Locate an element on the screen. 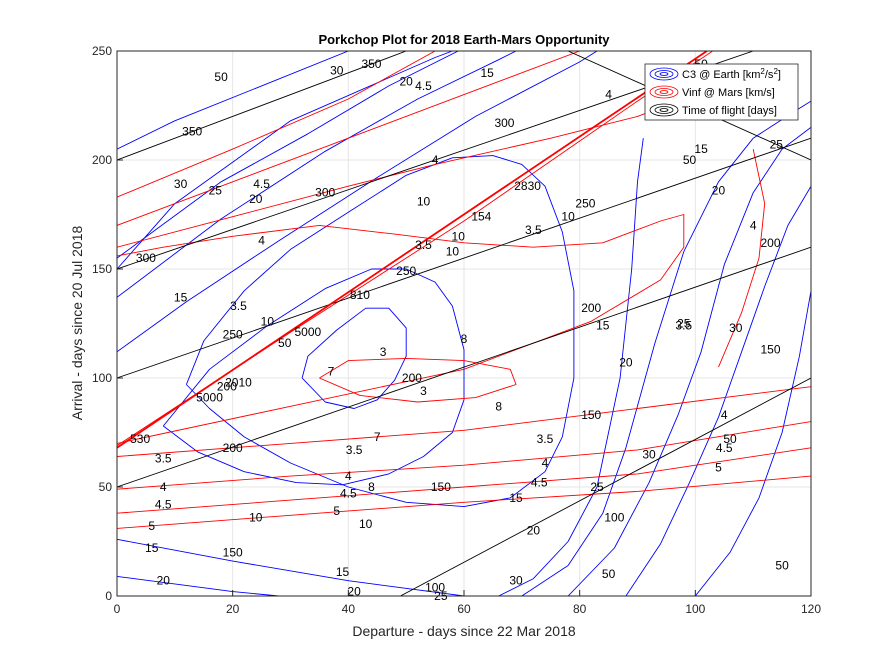 The height and width of the screenshot is (670, 896). contour-label: 810 is located at coordinates (360, 295).